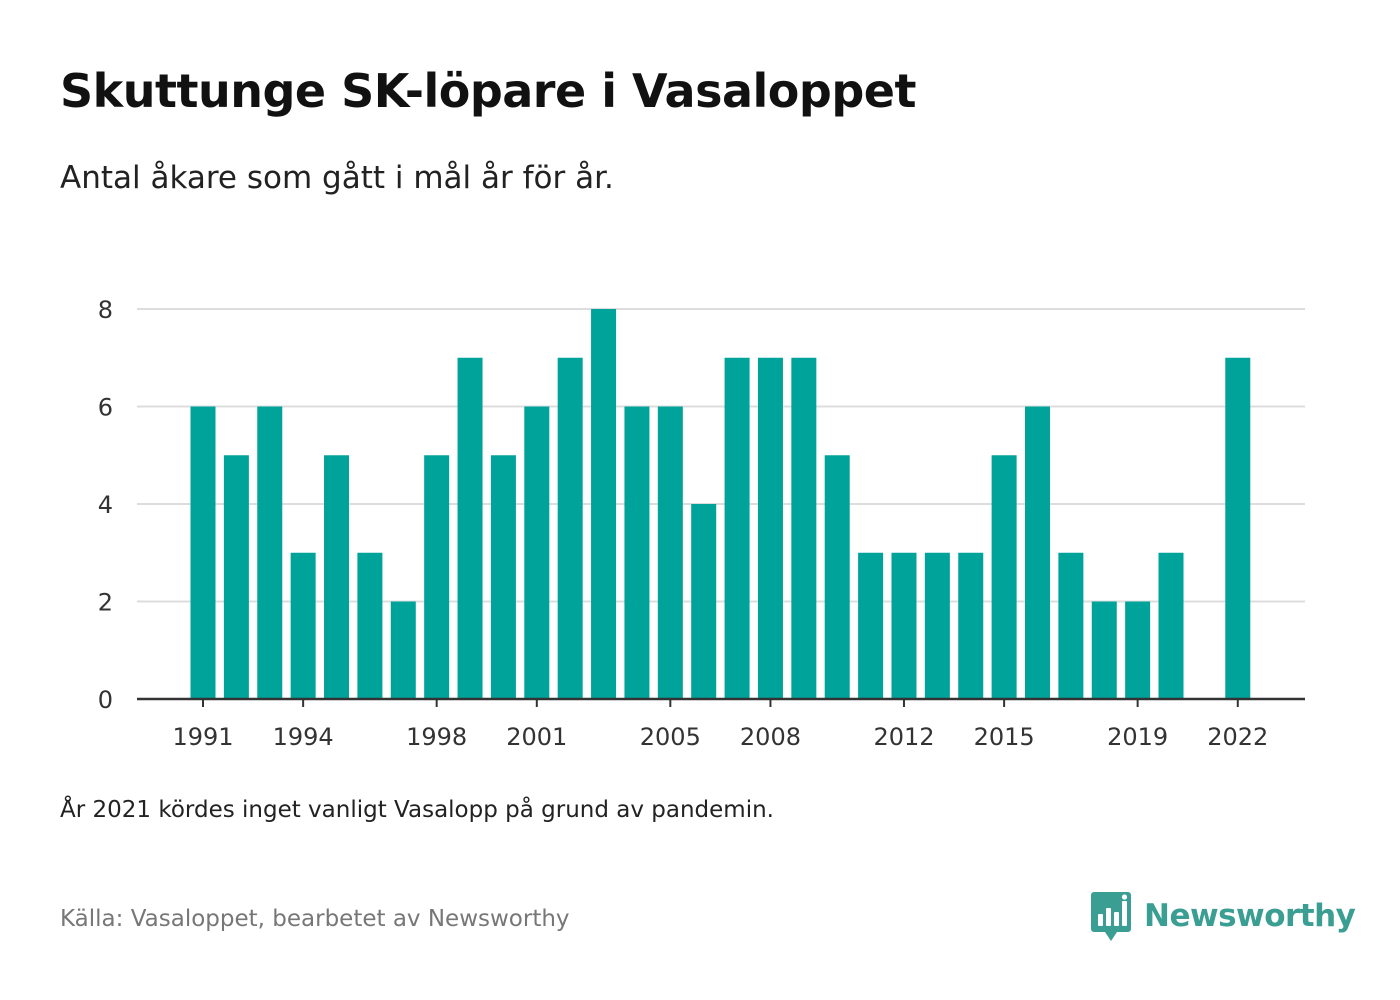 This screenshot has width=1400, height=1000. What do you see at coordinates (770, 528) in the screenshot?
I see `bar-2008` at bounding box center [770, 528].